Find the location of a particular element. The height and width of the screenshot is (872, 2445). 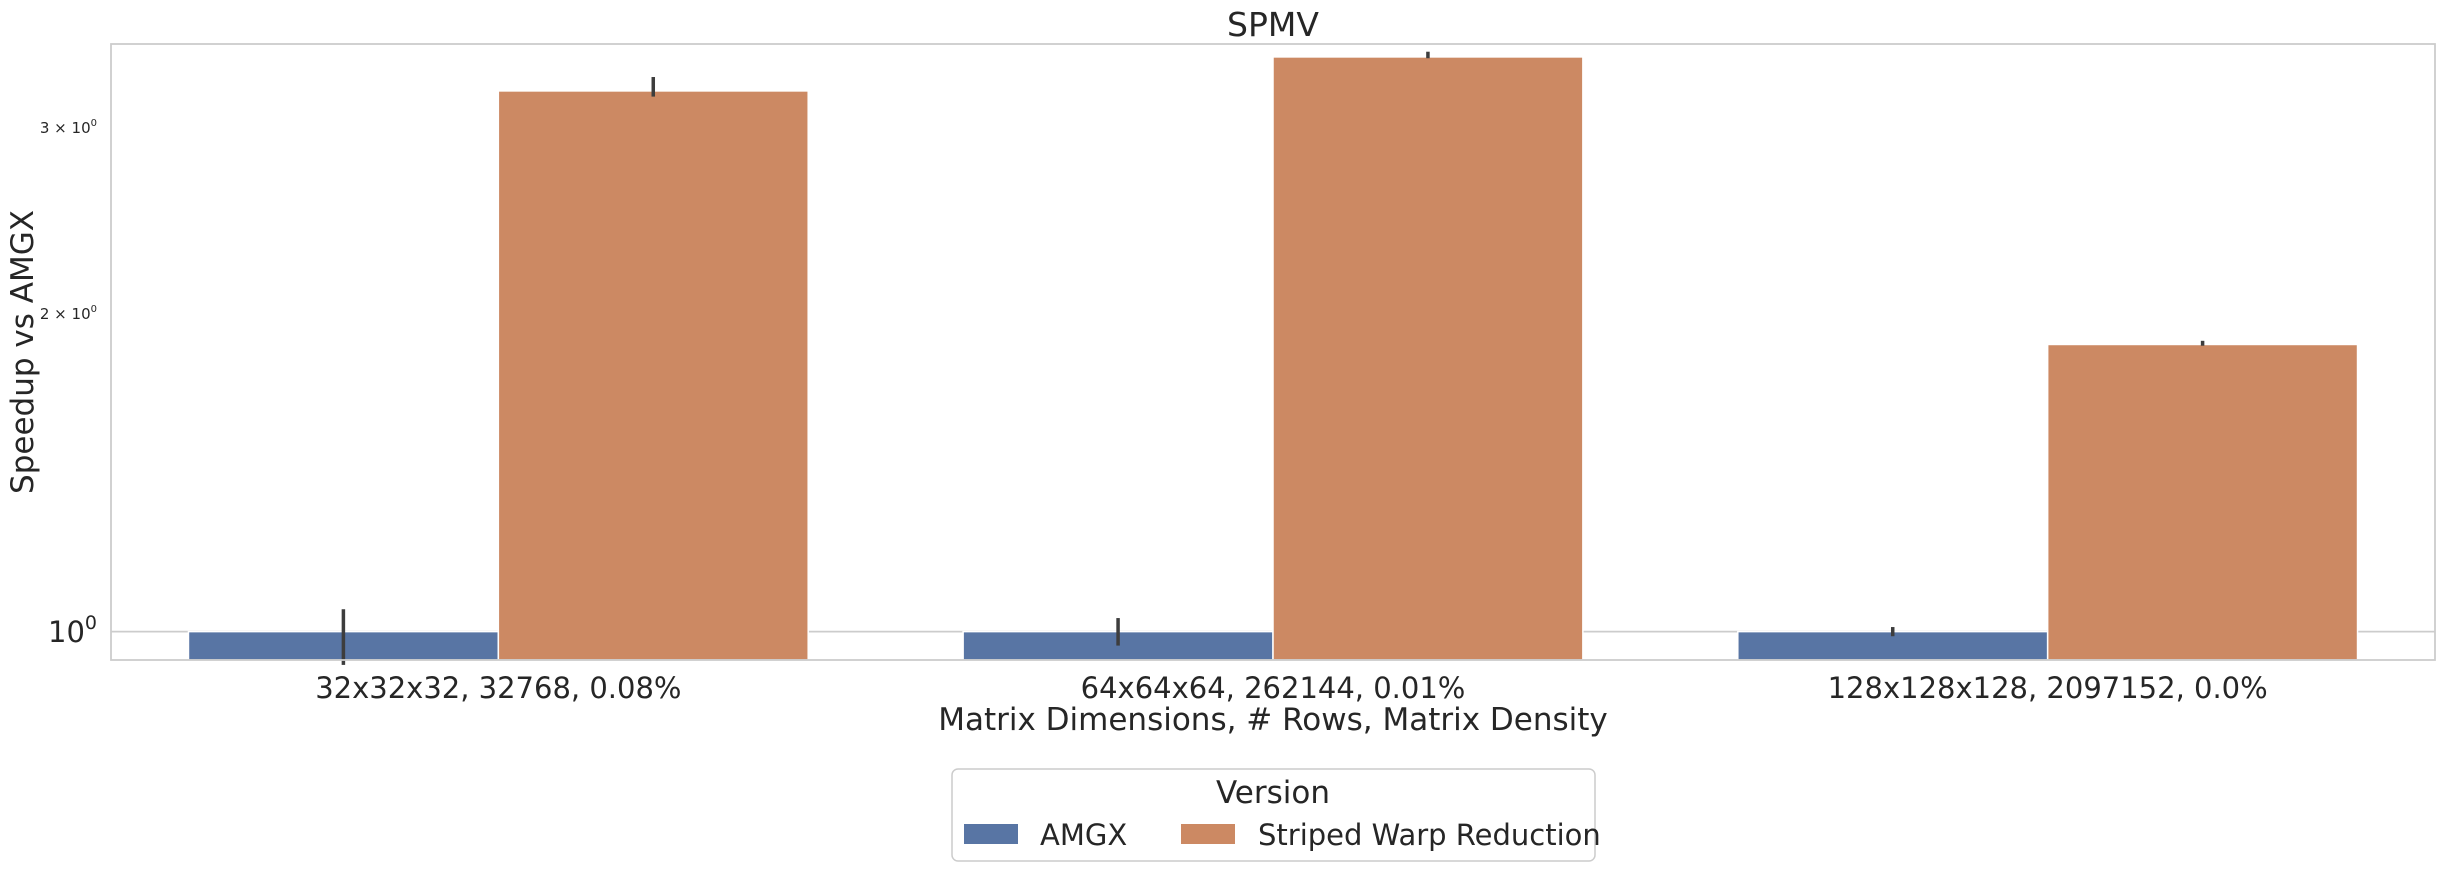

y-tick-label-1: 2 × 100 is located at coordinates (68, 313).